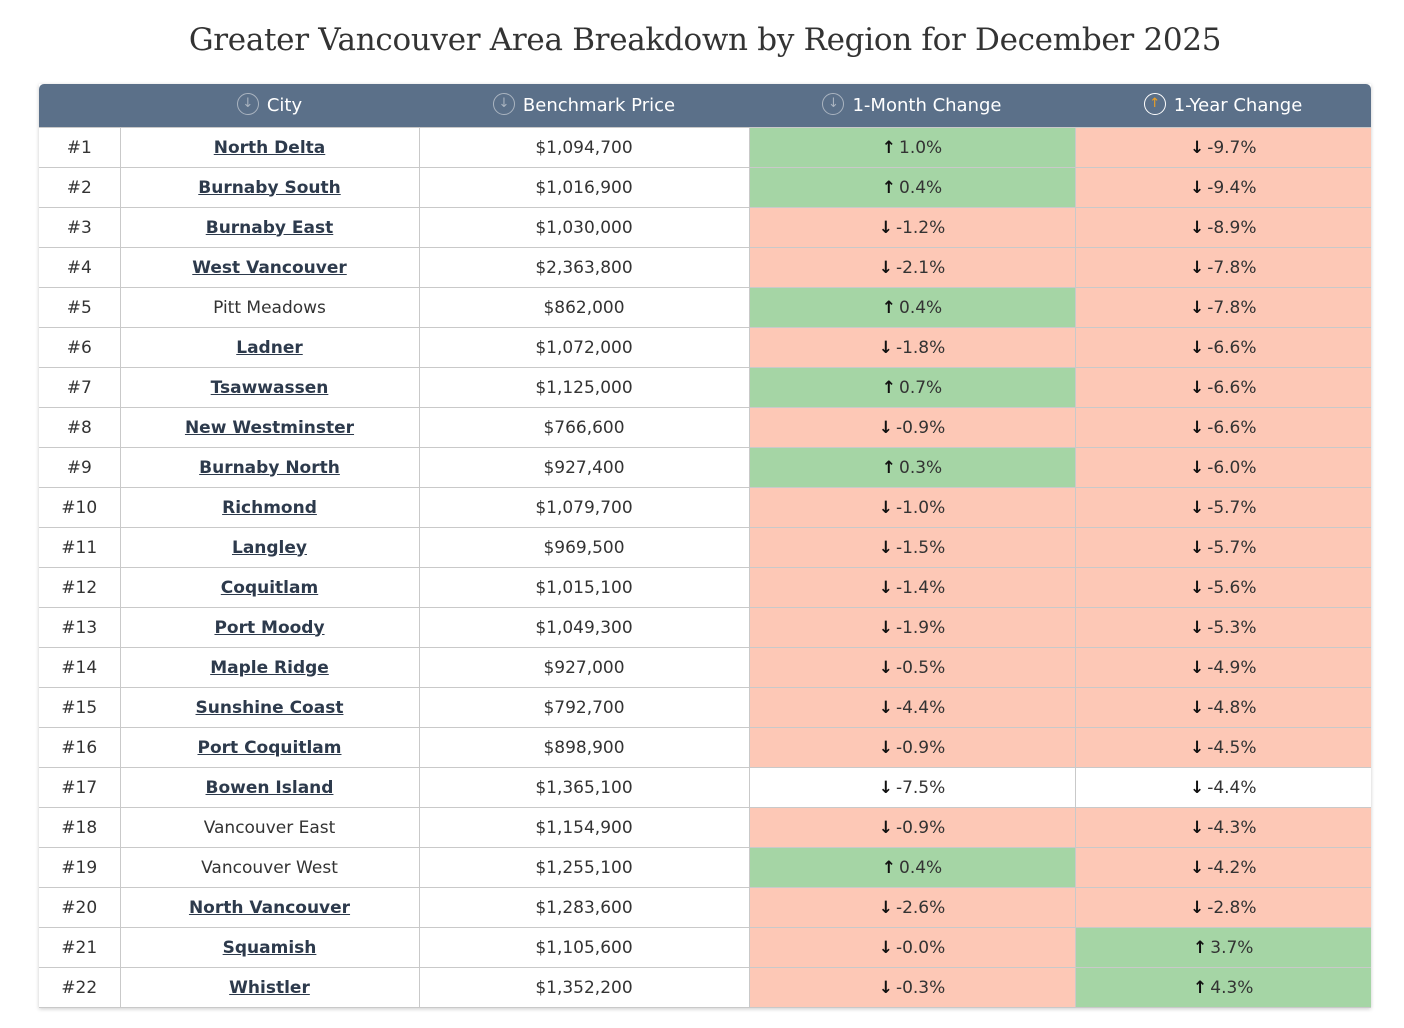  What do you see at coordinates (1232, 787) in the screenshot?
I see `year-change-value: -4.4%` at bounding box center [1232, 787].